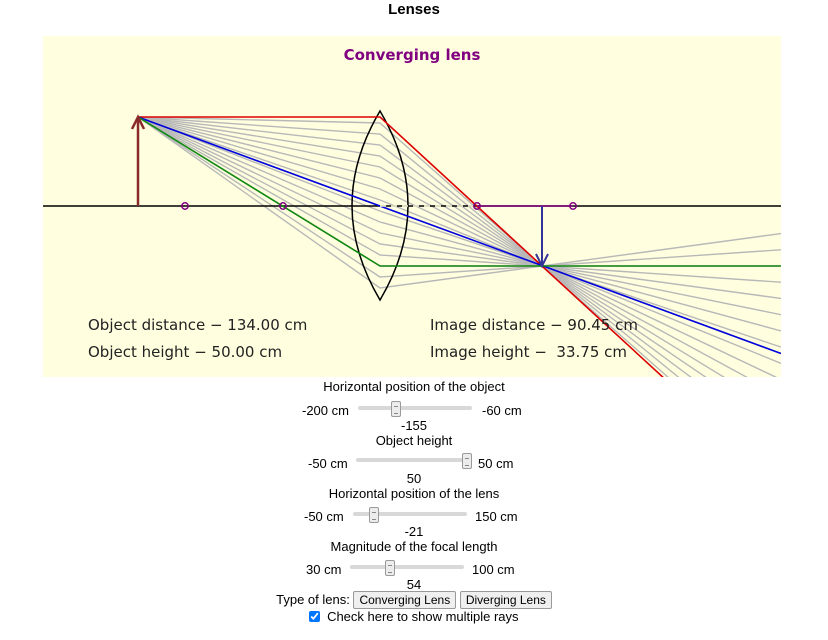  I want to click on object-height-label: Object height, so click(414, 440).